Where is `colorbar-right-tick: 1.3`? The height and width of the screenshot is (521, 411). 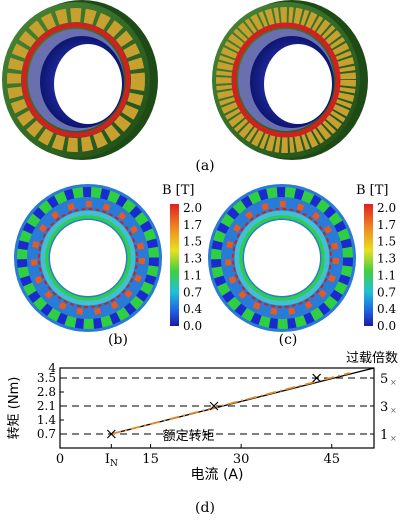 colorbar-right-tick: 1.3 is located at coordinates (386, 259).